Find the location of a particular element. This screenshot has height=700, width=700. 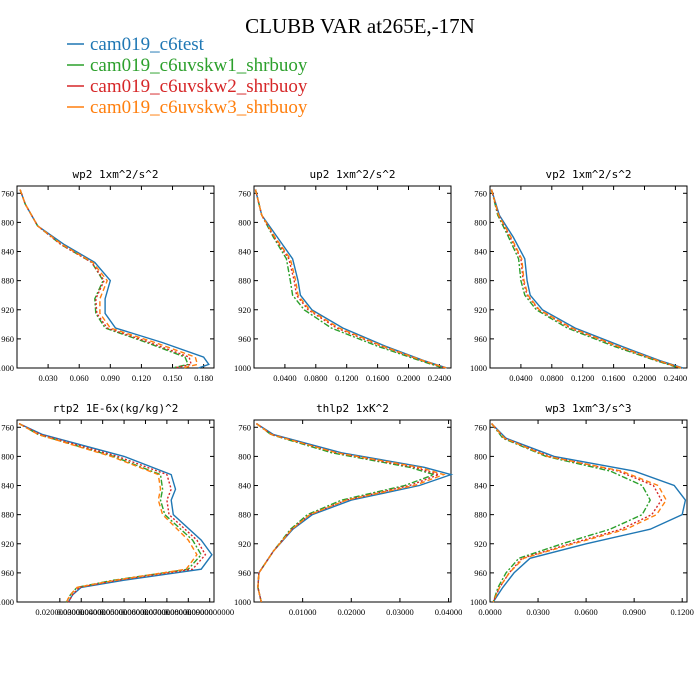

x-tick-label: 0.0300 is located at coordinates (537, 612).